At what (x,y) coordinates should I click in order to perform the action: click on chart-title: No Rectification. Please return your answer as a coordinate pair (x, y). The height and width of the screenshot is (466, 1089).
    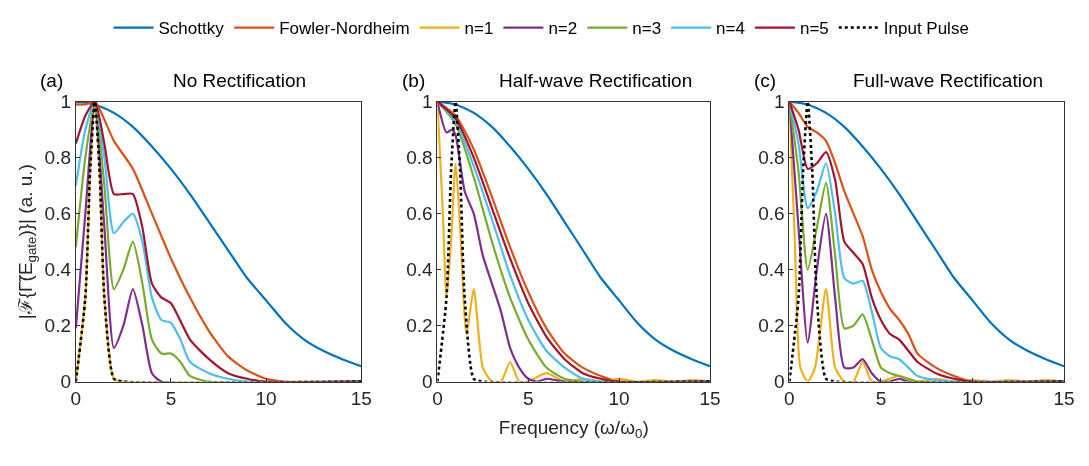
    Looking at the image, I should click on (240, 80).